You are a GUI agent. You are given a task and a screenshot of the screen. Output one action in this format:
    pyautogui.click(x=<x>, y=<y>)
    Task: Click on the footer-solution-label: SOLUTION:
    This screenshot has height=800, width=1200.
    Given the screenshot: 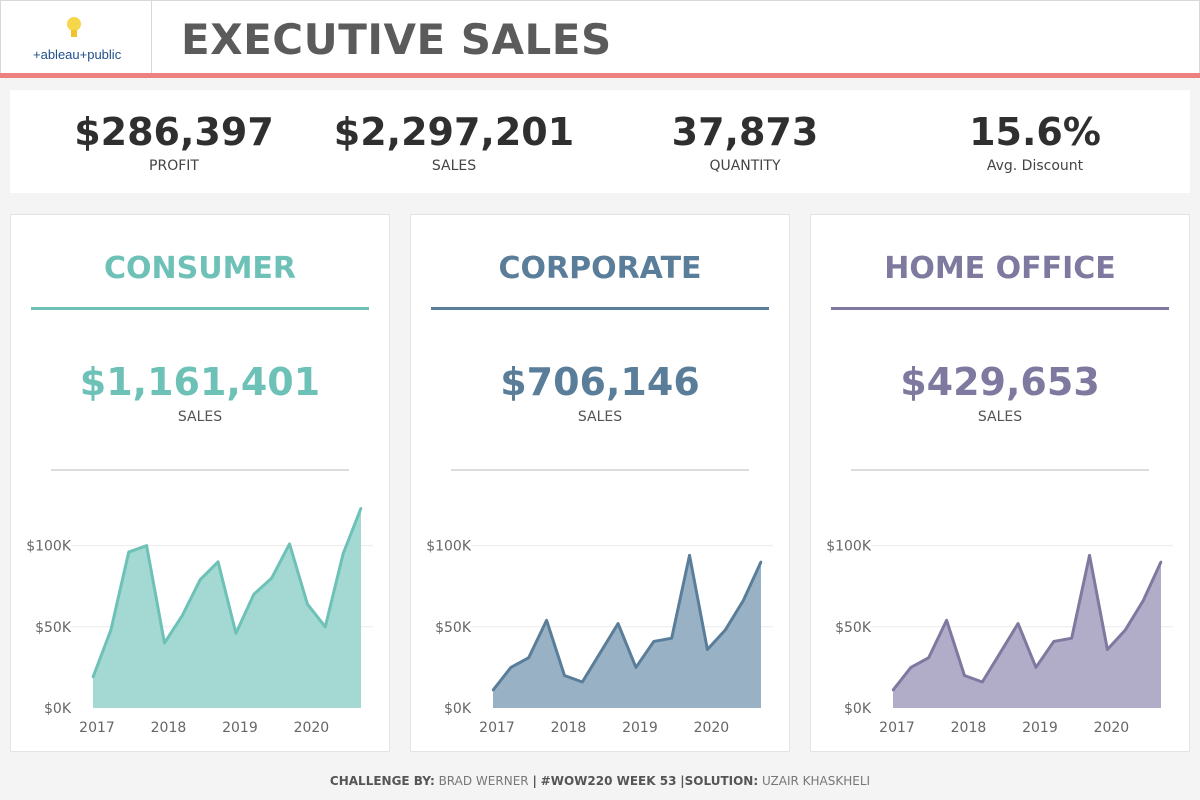 What is the action you would take?
    pyautogui.click(x=721, y=781)
    